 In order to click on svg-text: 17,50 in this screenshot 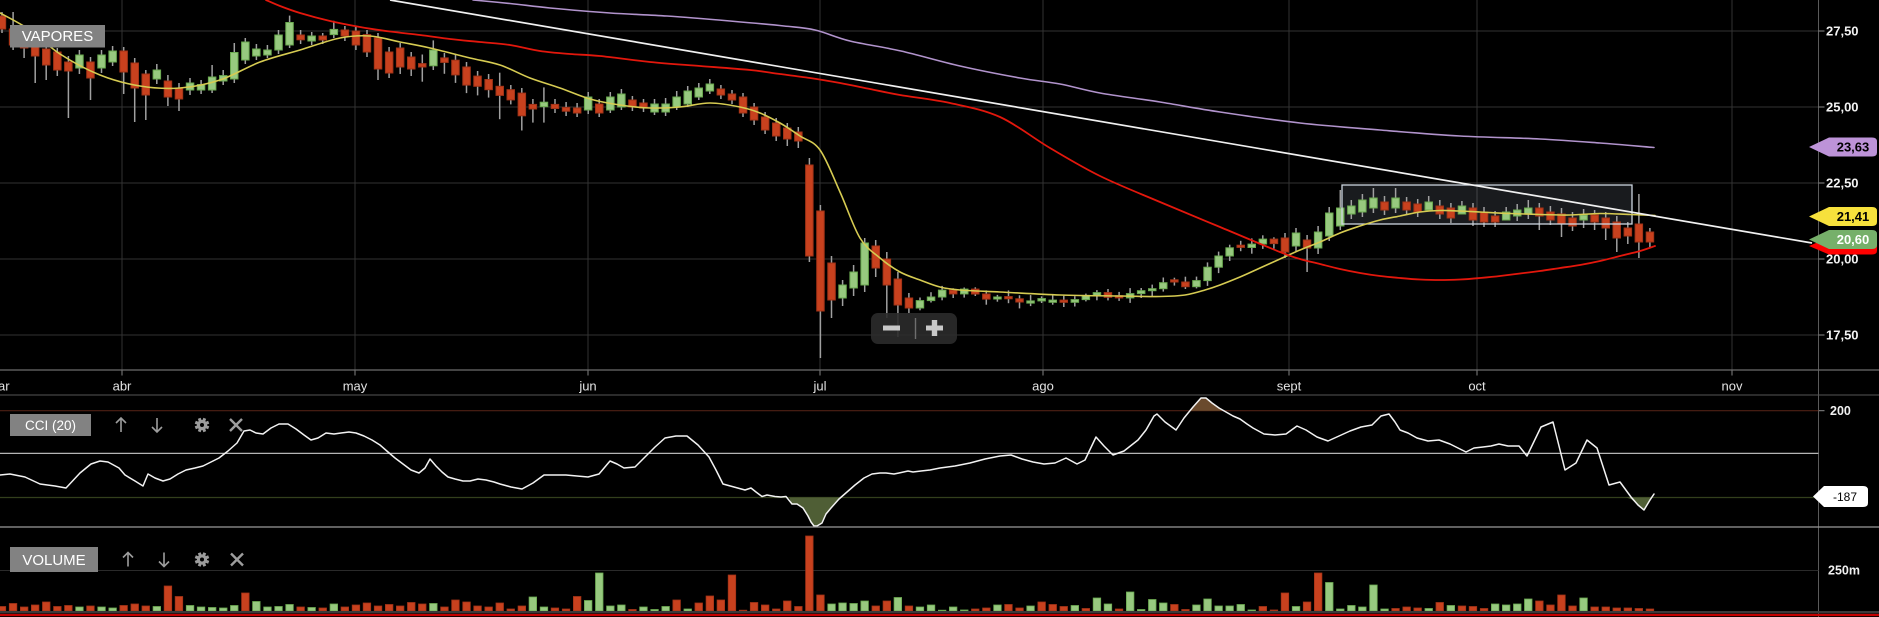, I will do `click(1842, 335)`.